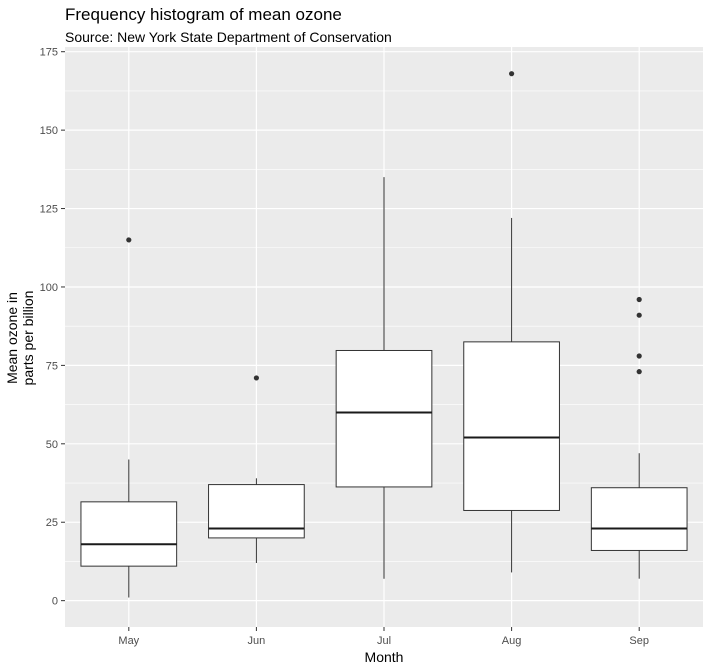 This screenshot has width=709, height=665. What do you see at coordinates (52, 366) in the screenshot?
I see `y-tick-label: 75` at bounding box center [52, 366].